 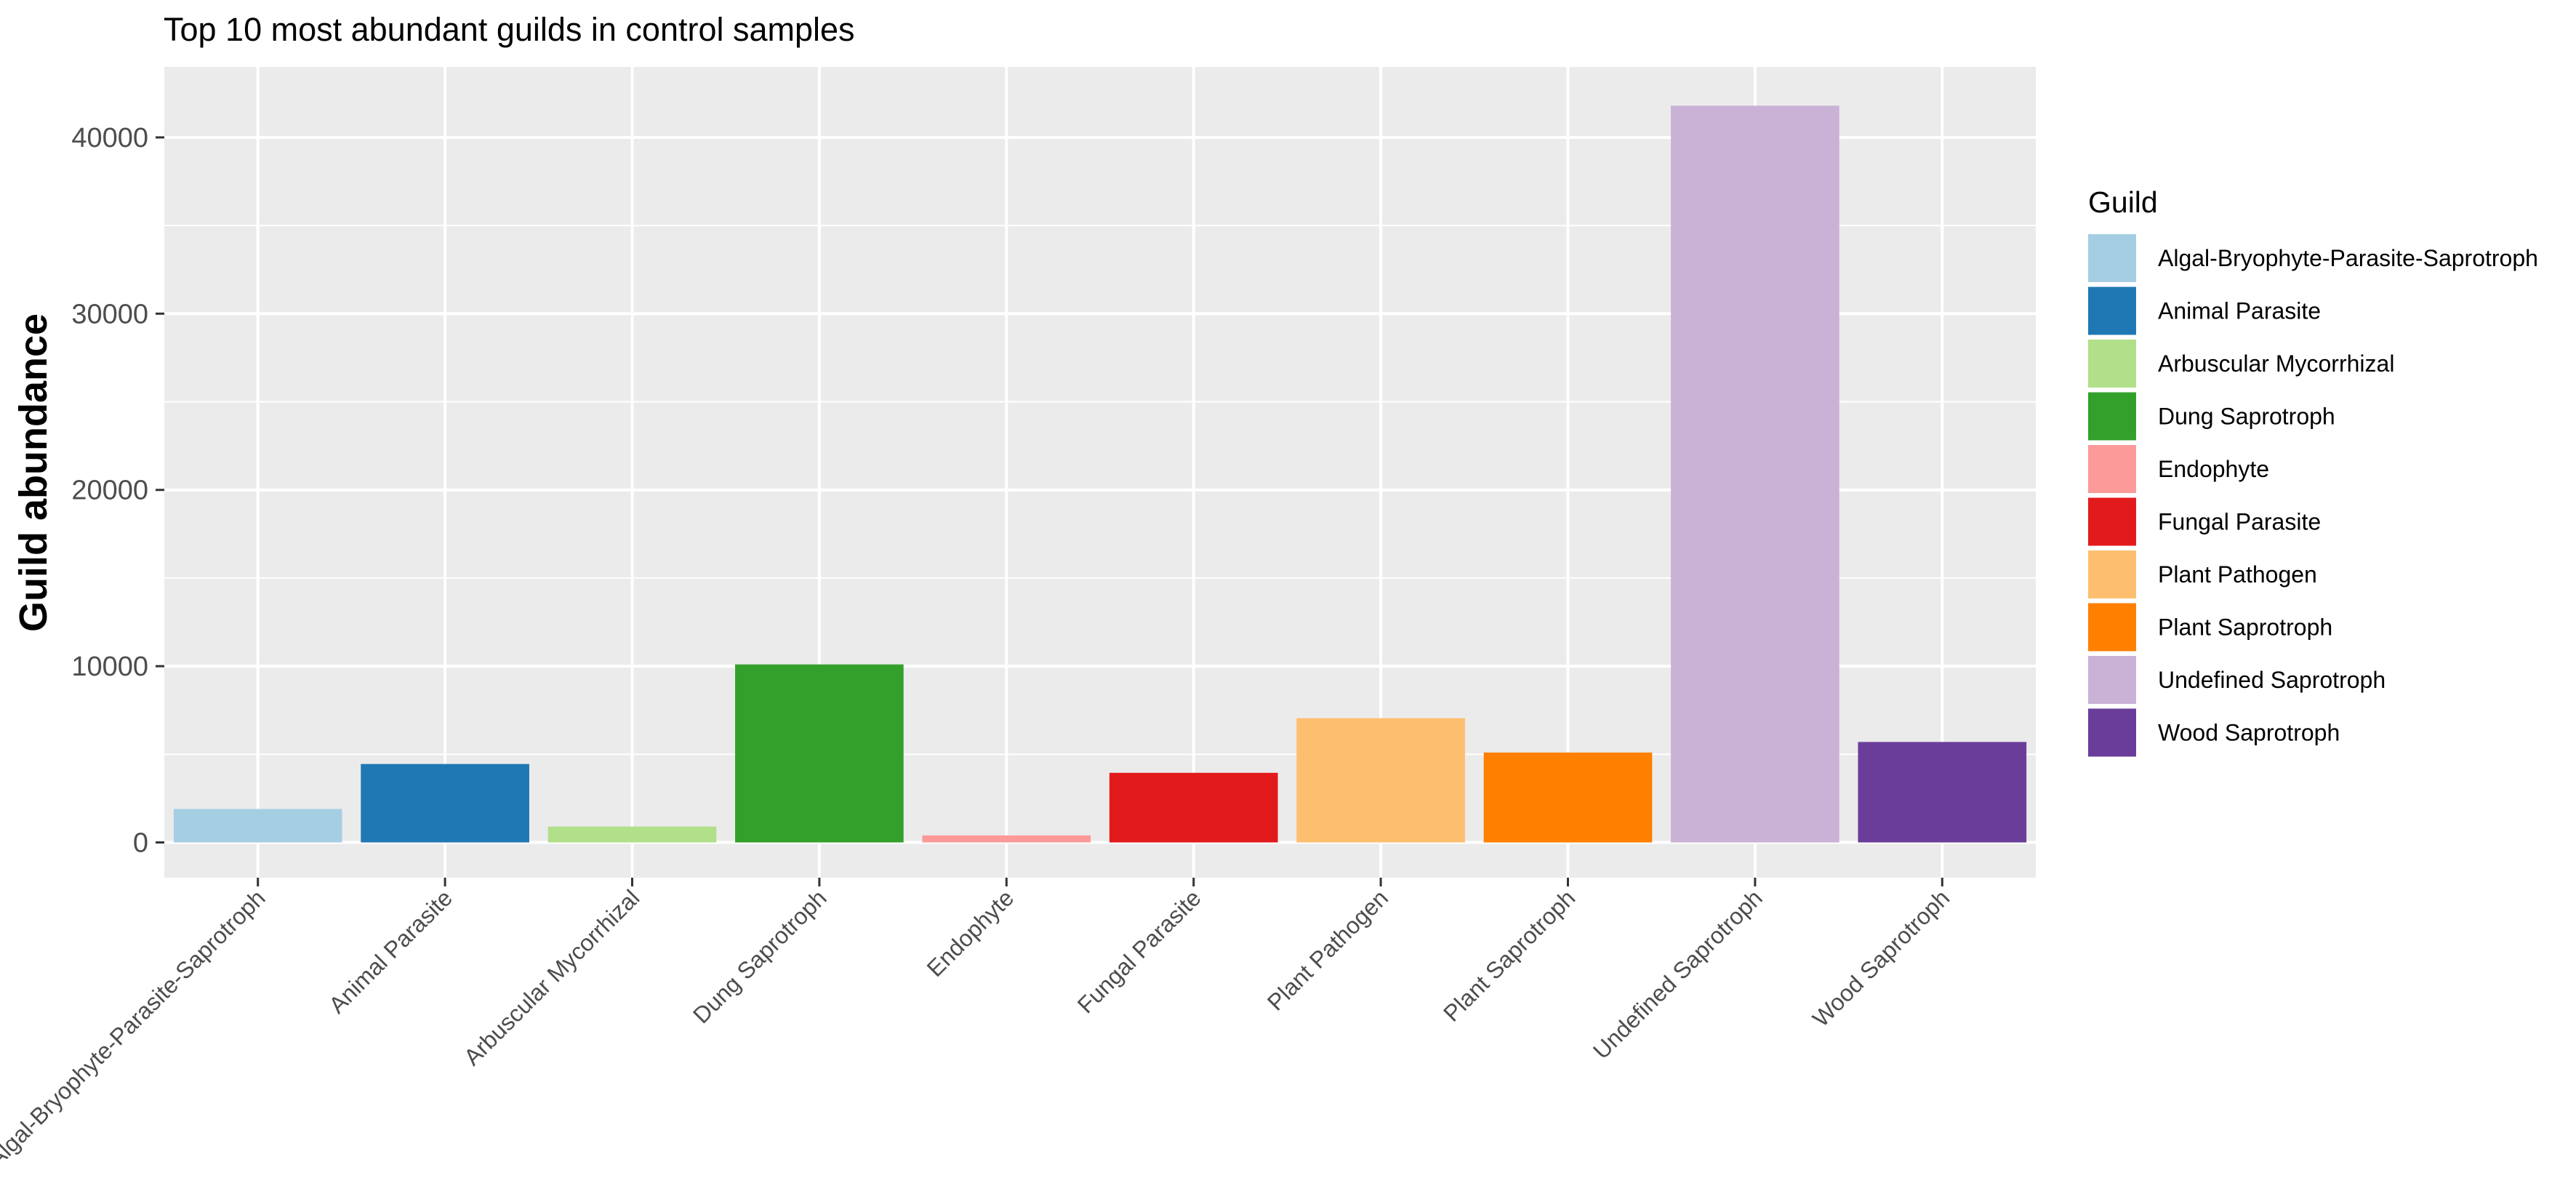 I want to click on y-axis: 0 10000 20000 30000 40000, so click(x=117, y=491).